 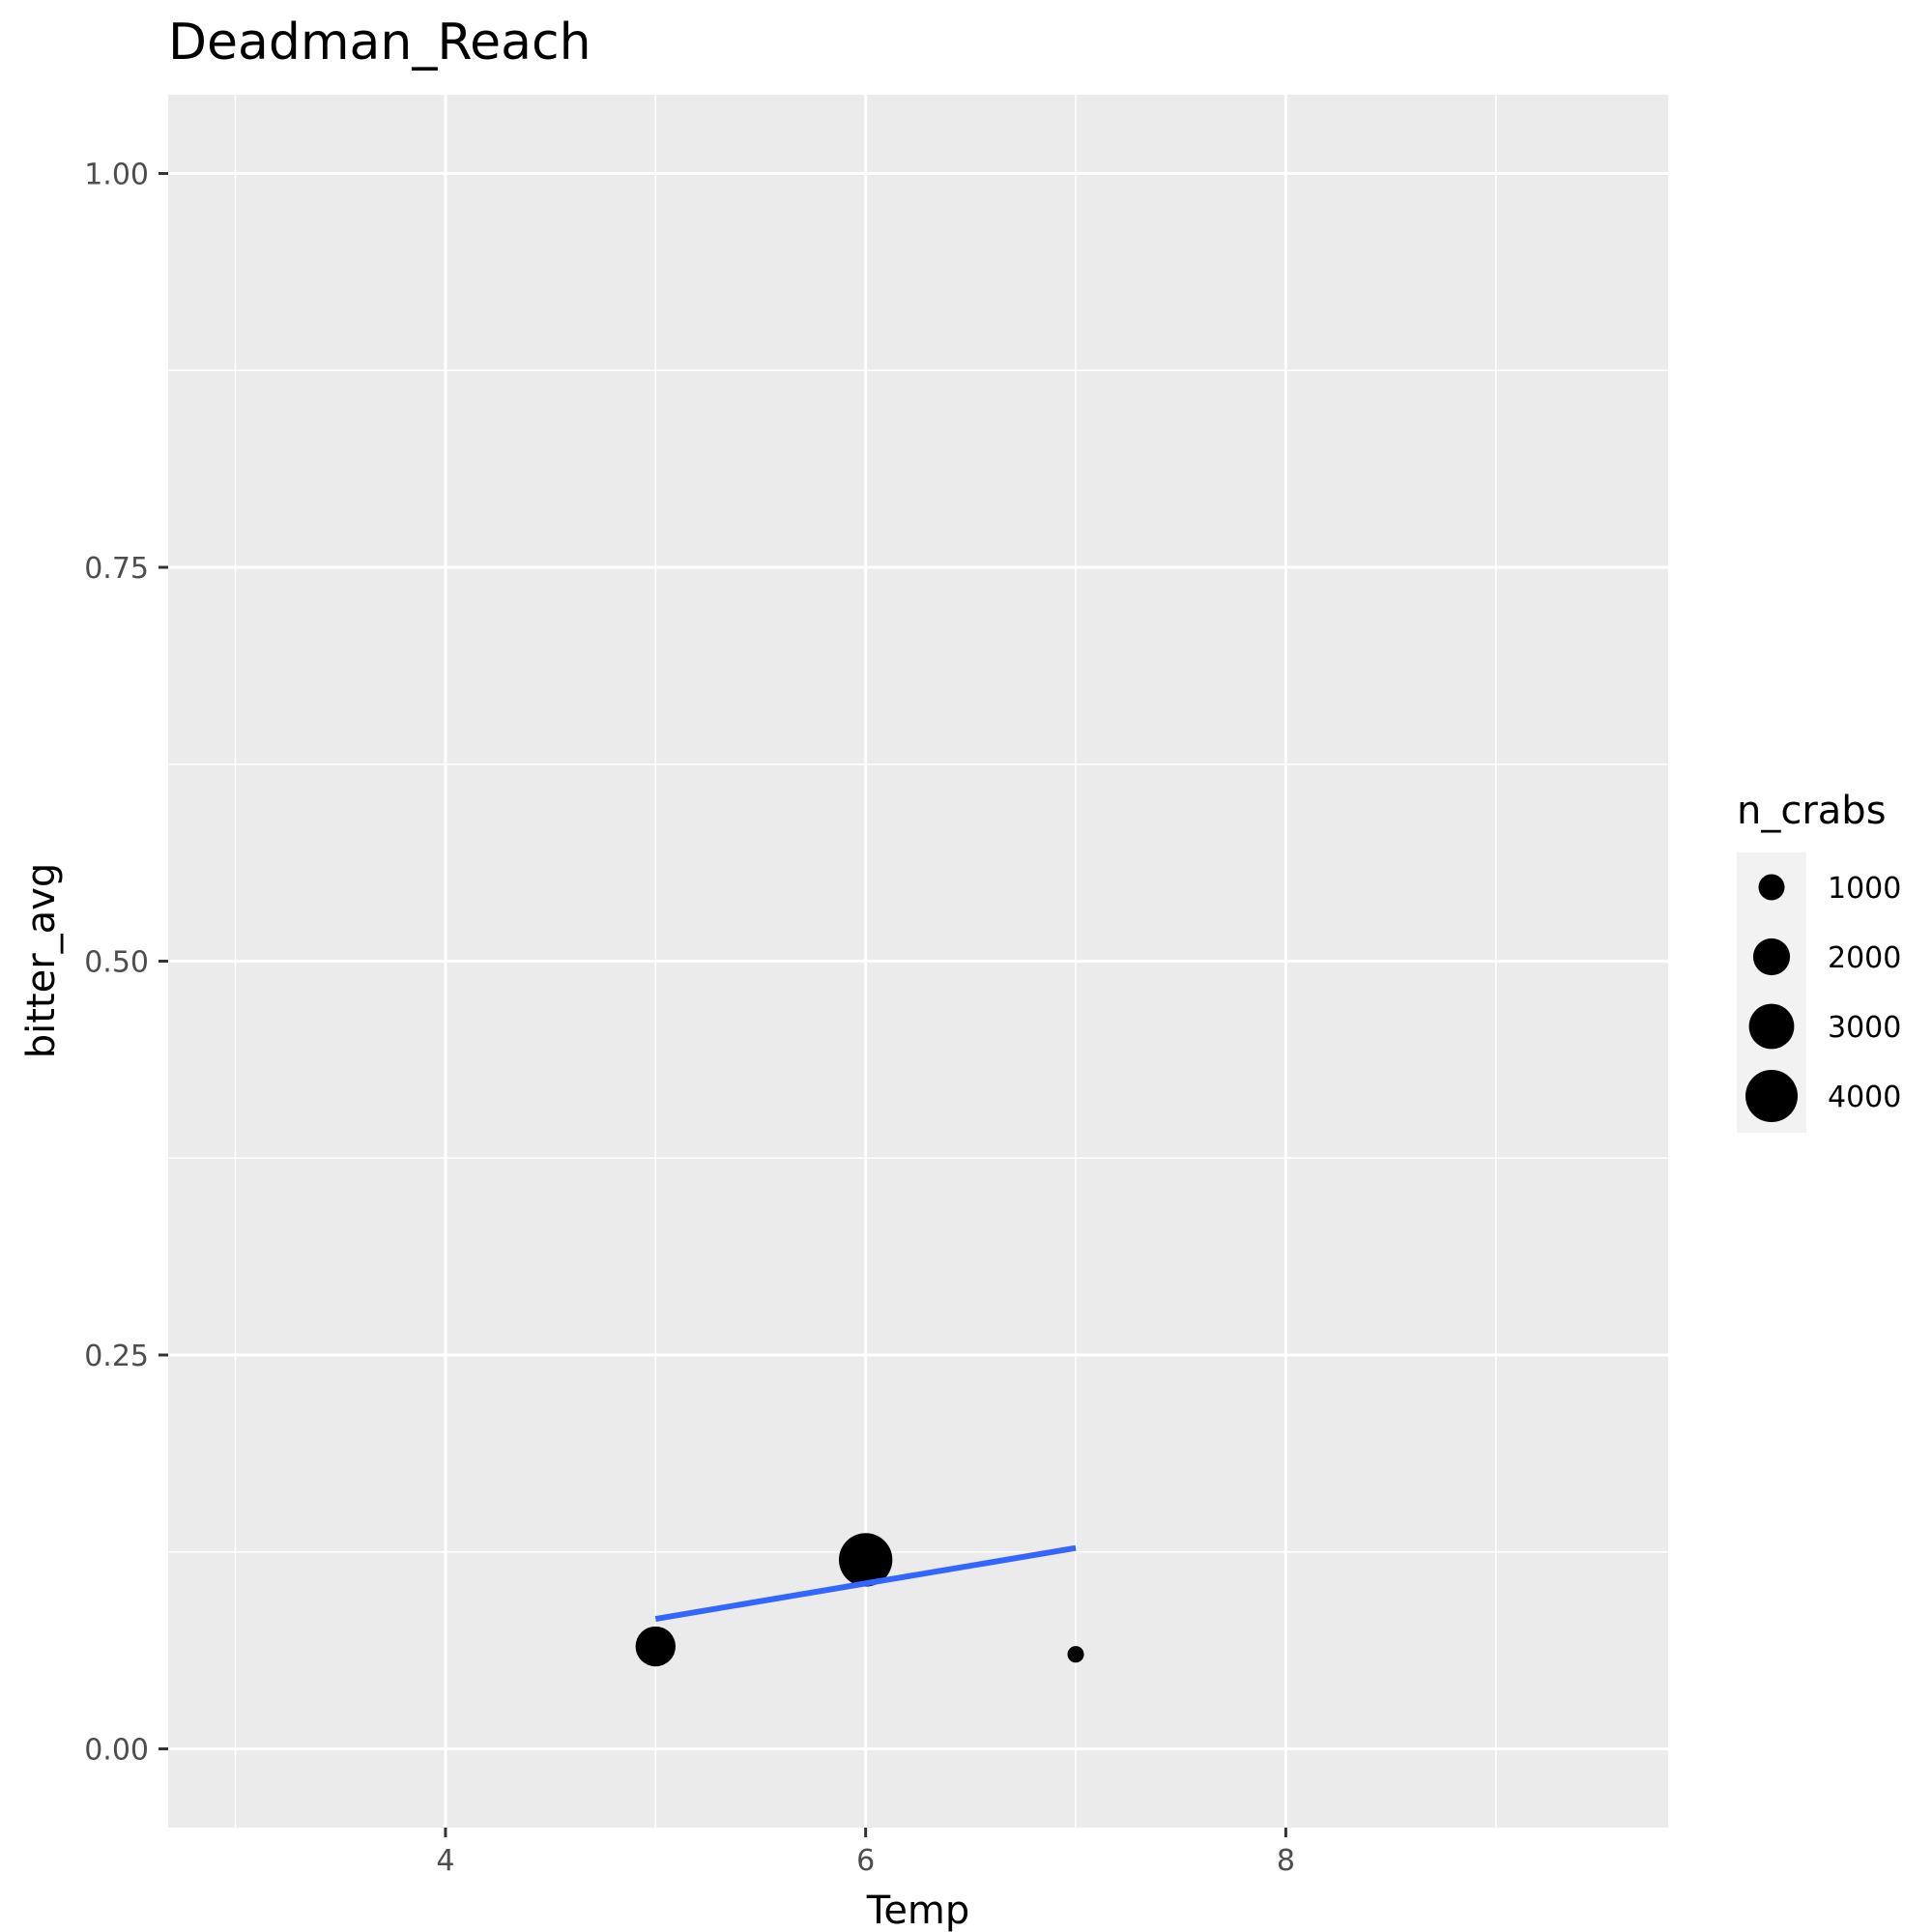 What do you see at coordinates (116, 1356) in the screenshot?
I see `y-tick-label: 0.25` at bounding box center [116, 1356].